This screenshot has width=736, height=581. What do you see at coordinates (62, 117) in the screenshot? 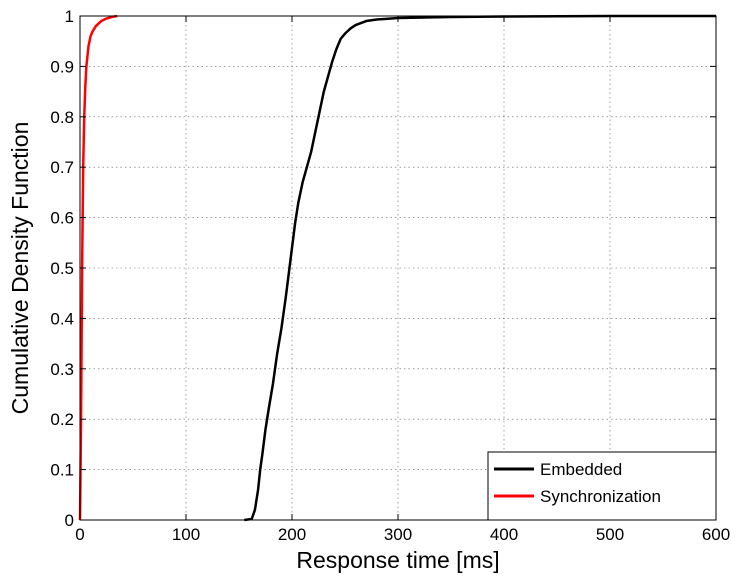
I see `y-tick-label: 0.8` at bounding box center [62, 117].